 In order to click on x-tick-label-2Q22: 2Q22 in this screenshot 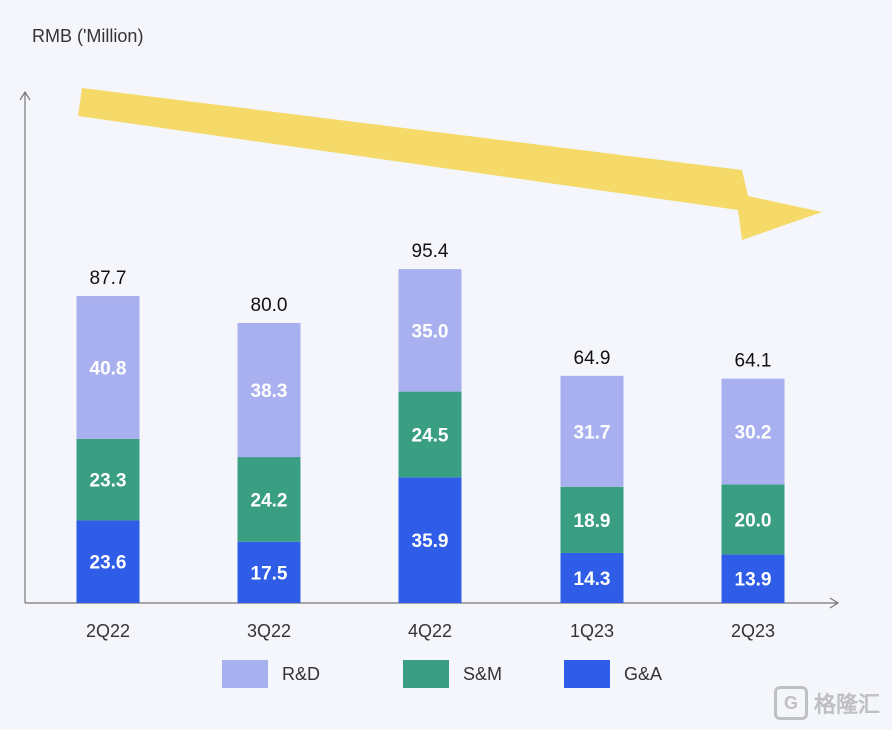, I will do `click(108, 631)`.